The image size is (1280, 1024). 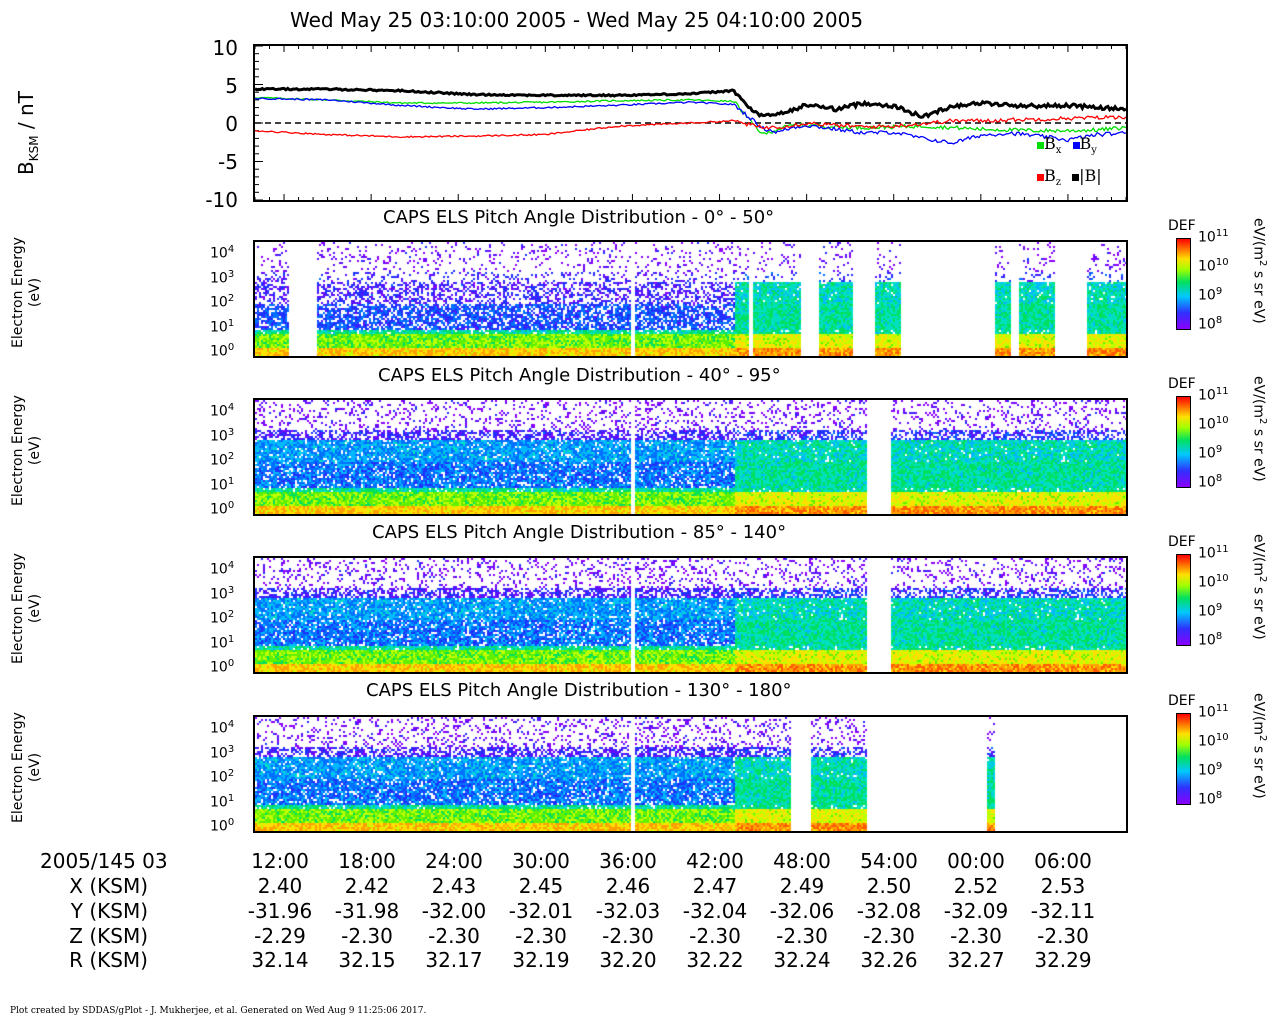 What do you see at coordinates (222, 278) in the screenshot?
I see `spectrogram-ytick: 10³` at bounding box center [222, 278].